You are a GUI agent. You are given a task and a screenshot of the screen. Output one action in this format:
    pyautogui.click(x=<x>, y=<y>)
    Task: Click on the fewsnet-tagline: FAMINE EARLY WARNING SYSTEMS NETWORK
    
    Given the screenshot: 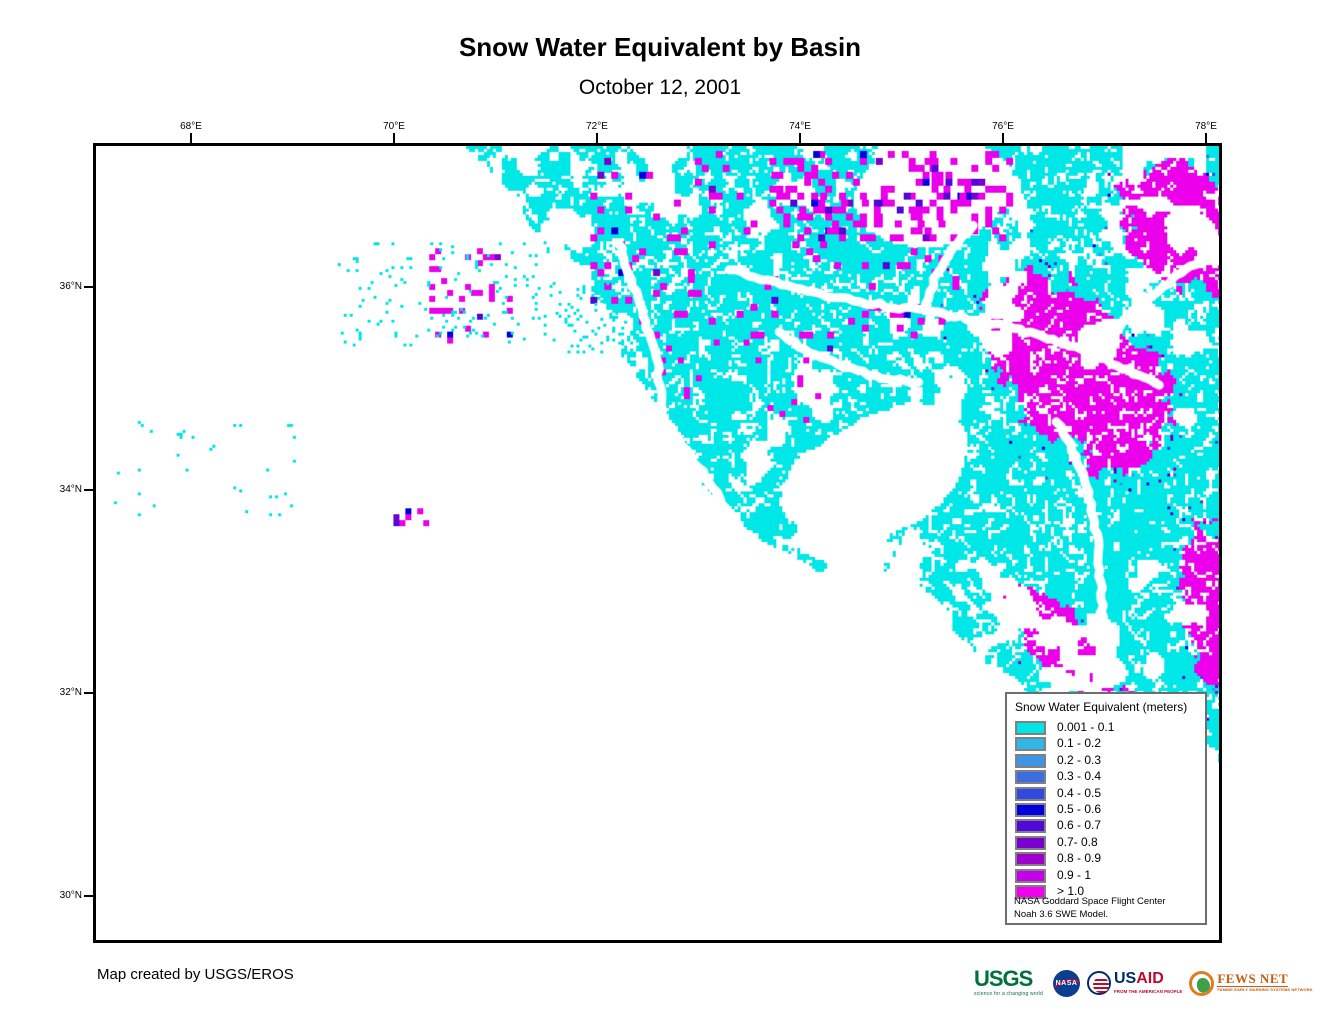 What is the action you would take?
    pyautogui.click(x=1265, y=989)
    